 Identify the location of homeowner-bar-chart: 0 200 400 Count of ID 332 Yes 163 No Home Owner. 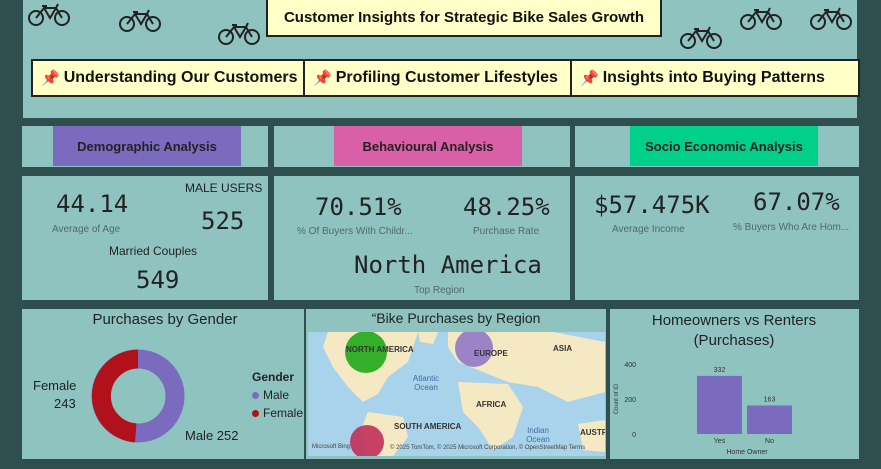
(734, 405).